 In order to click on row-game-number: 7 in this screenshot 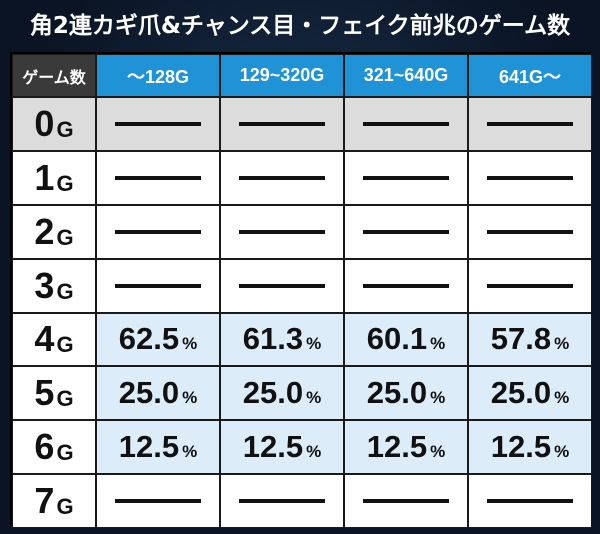, I will do `click(44, 501)`.